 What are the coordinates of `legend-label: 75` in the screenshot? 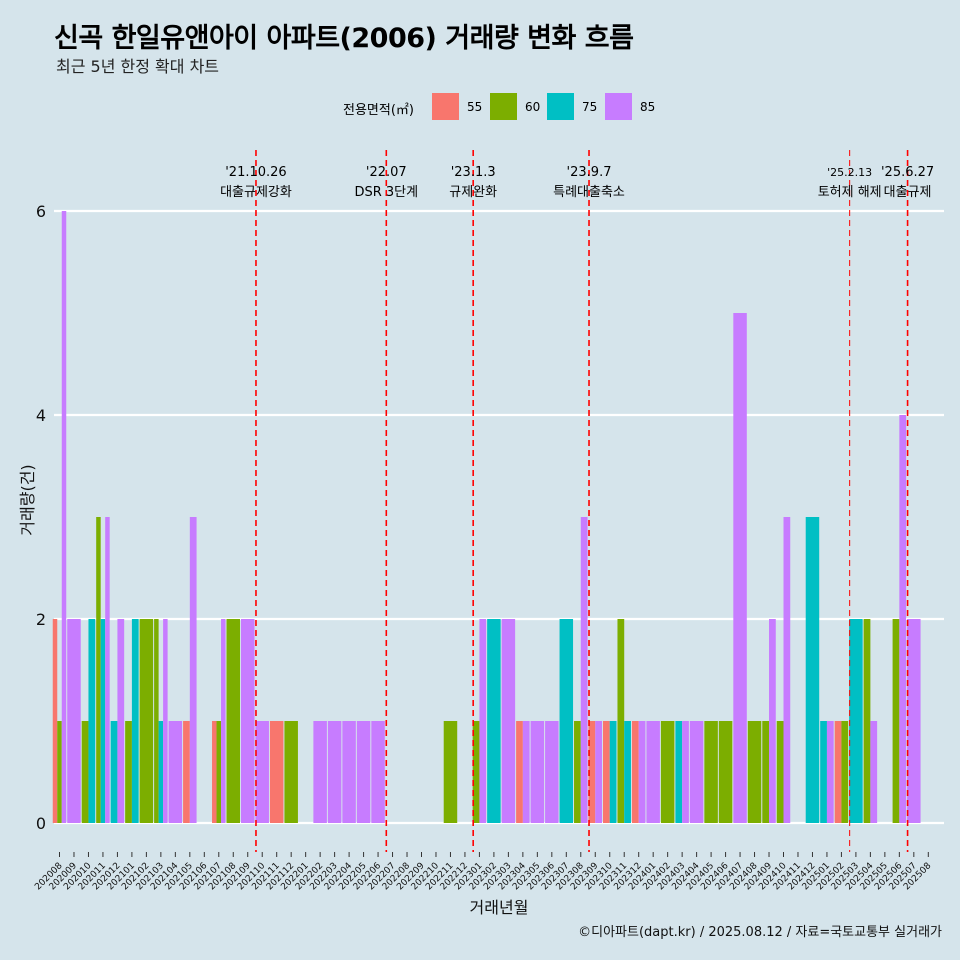 It's located at (590, 107).